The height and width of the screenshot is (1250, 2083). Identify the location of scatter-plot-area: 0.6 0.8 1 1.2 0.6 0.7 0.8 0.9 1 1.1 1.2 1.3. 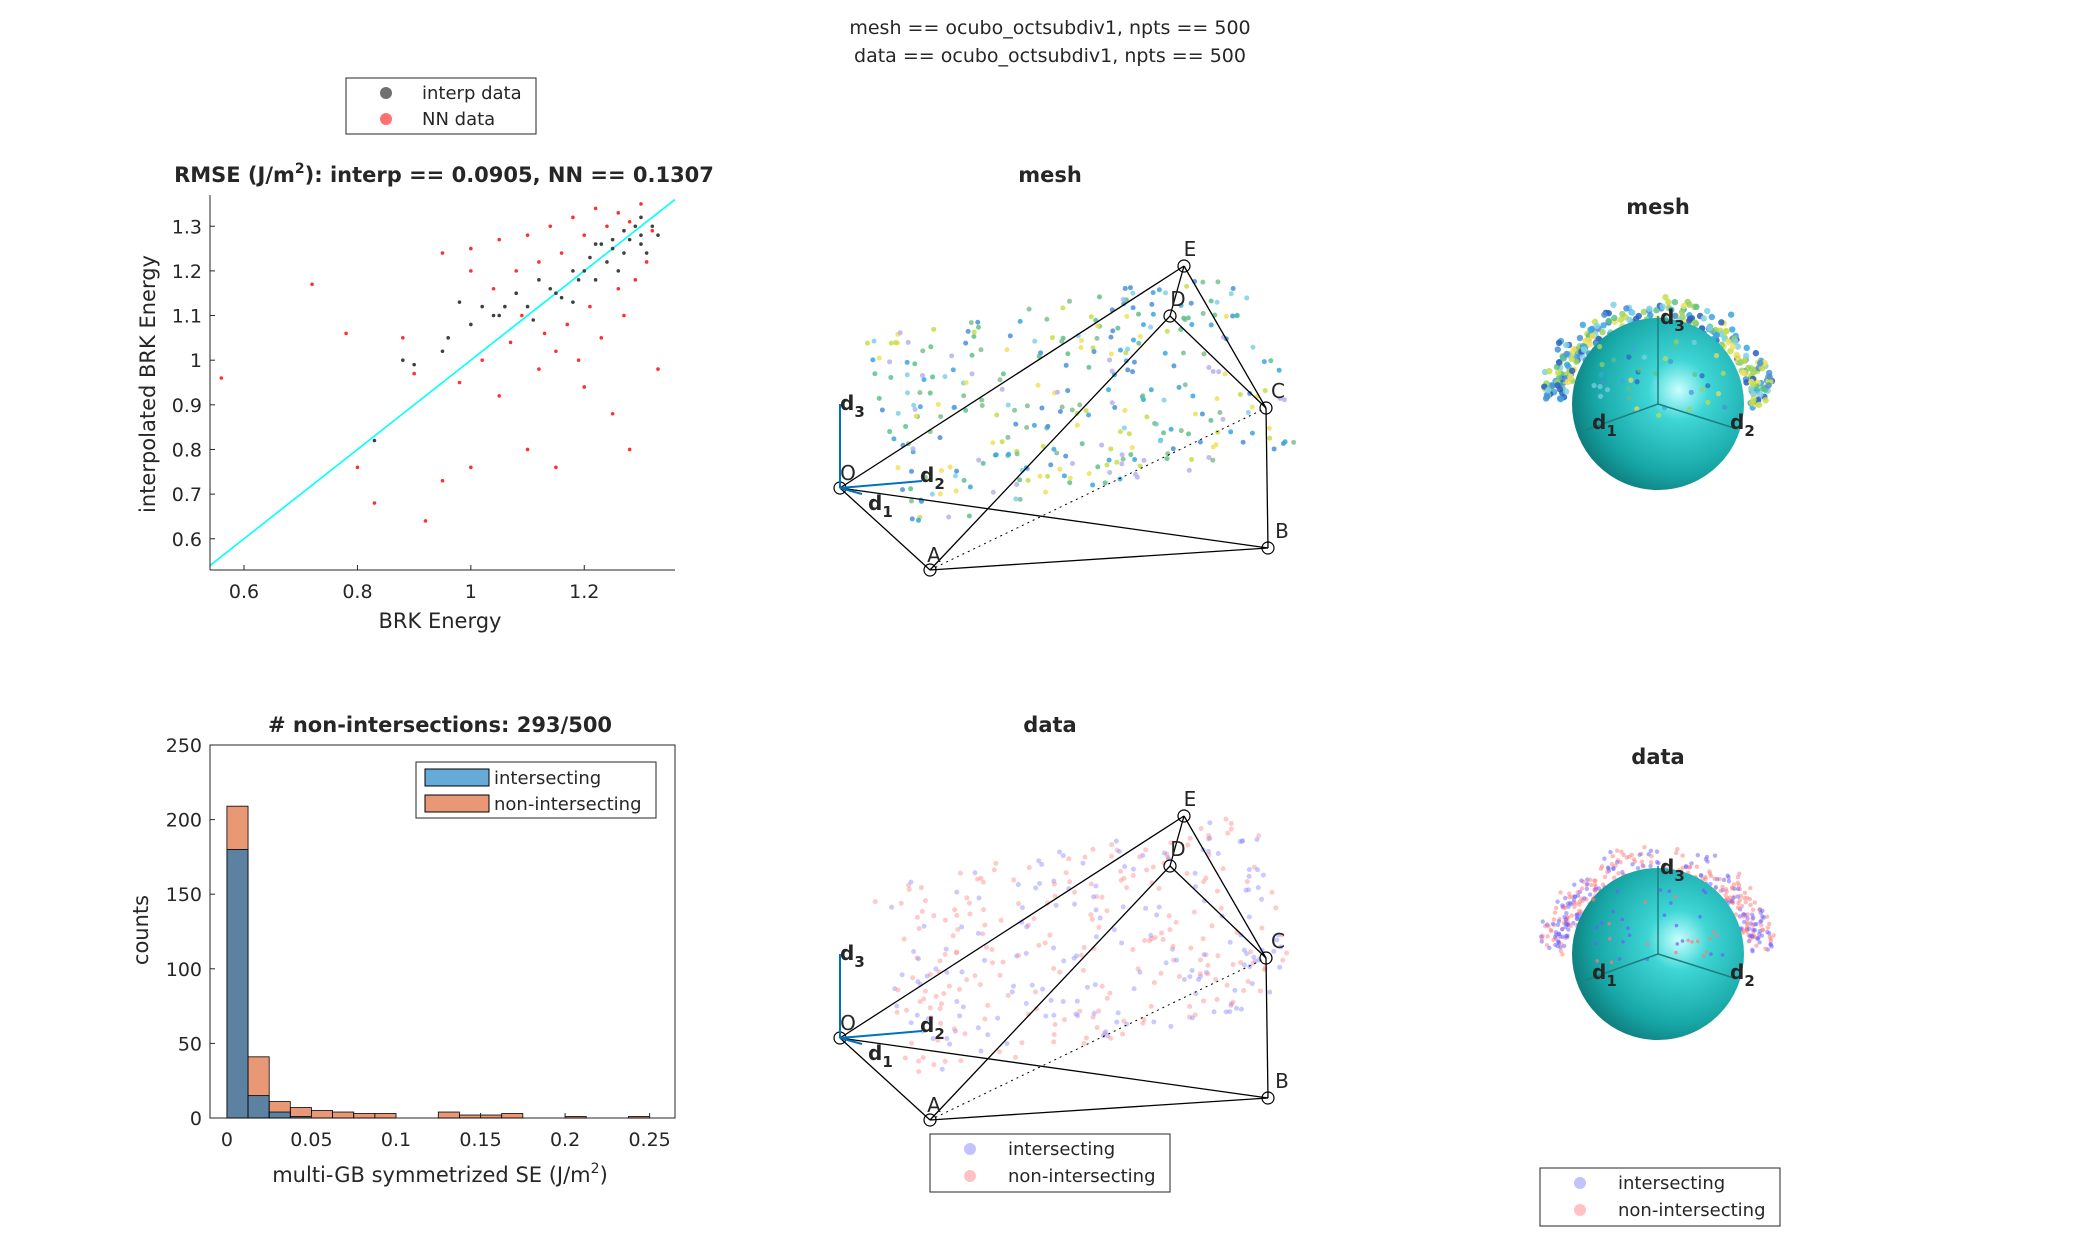
(424, 399).